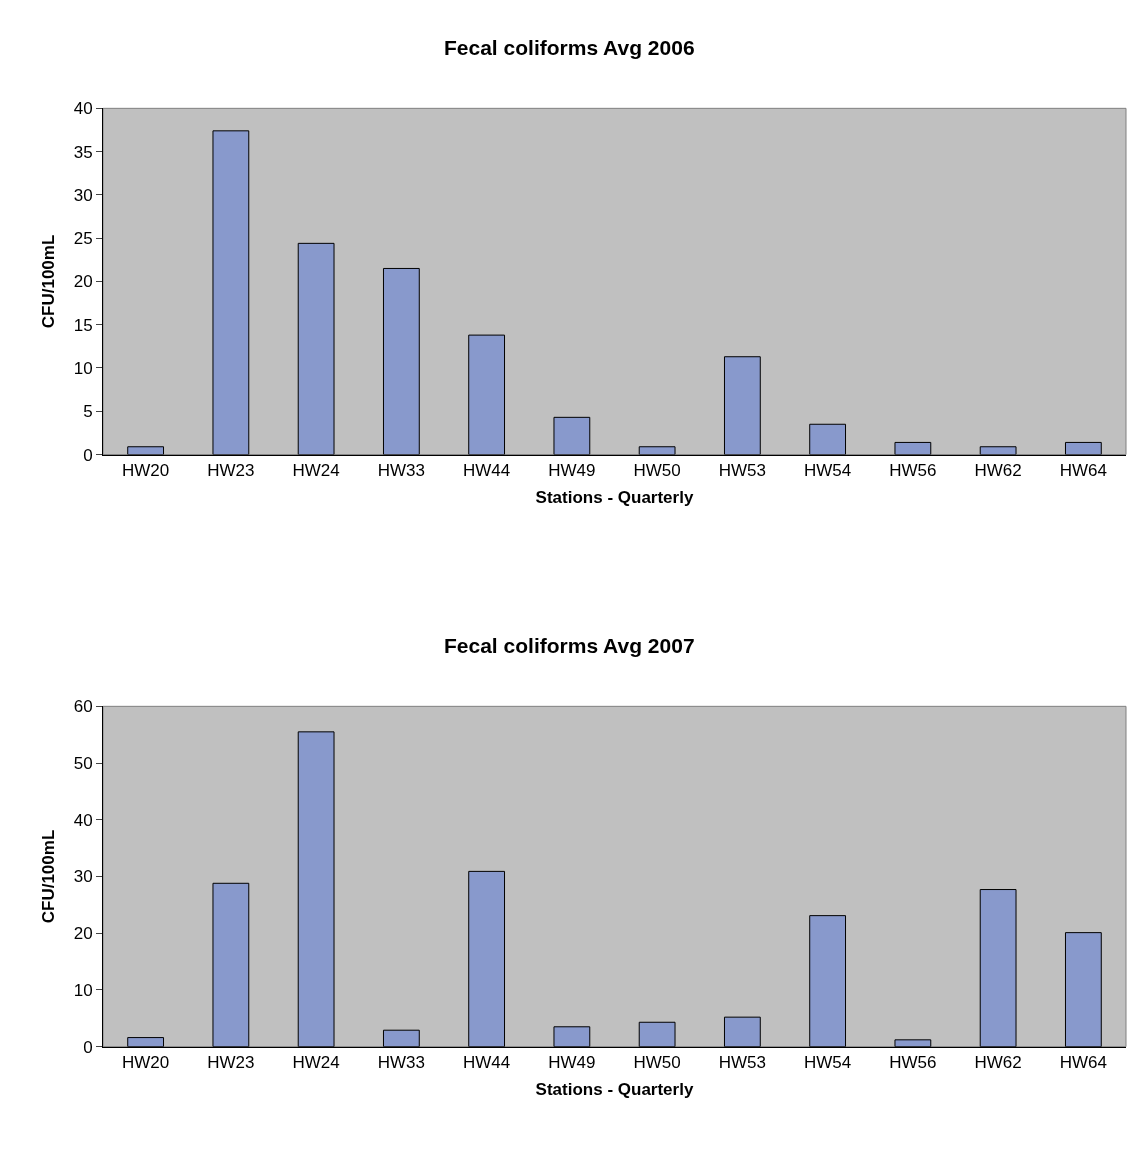 This screenshot has width=1130, height=1155. Describe the element at coordinates (83, 764) in the screenshot. I see `y-tick-label: 50` at that location.